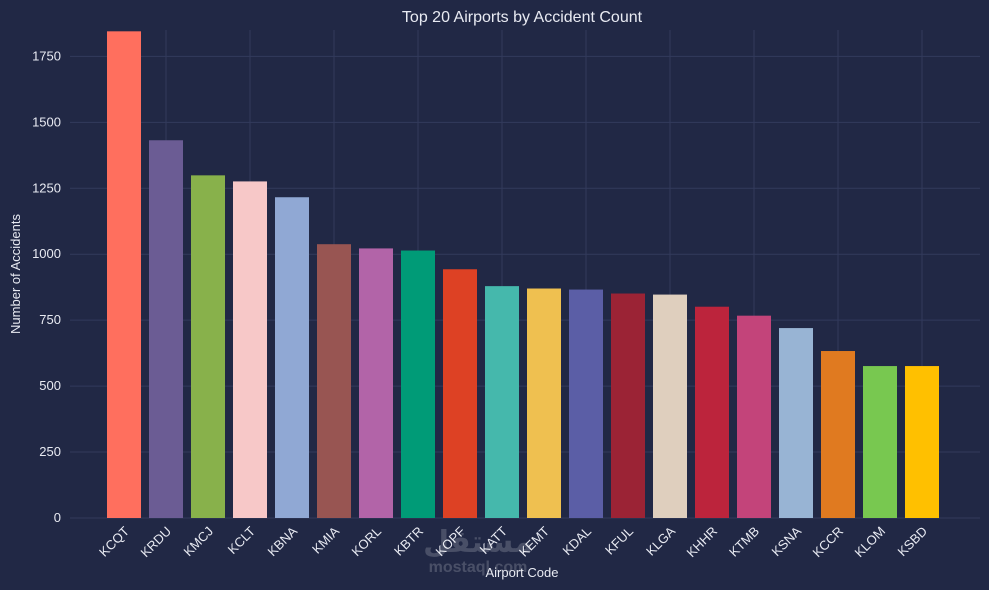  What do you see at coordinates (796, 423) in the screenshot?
I see `bar-ksna` at bounding box center [796, 423].